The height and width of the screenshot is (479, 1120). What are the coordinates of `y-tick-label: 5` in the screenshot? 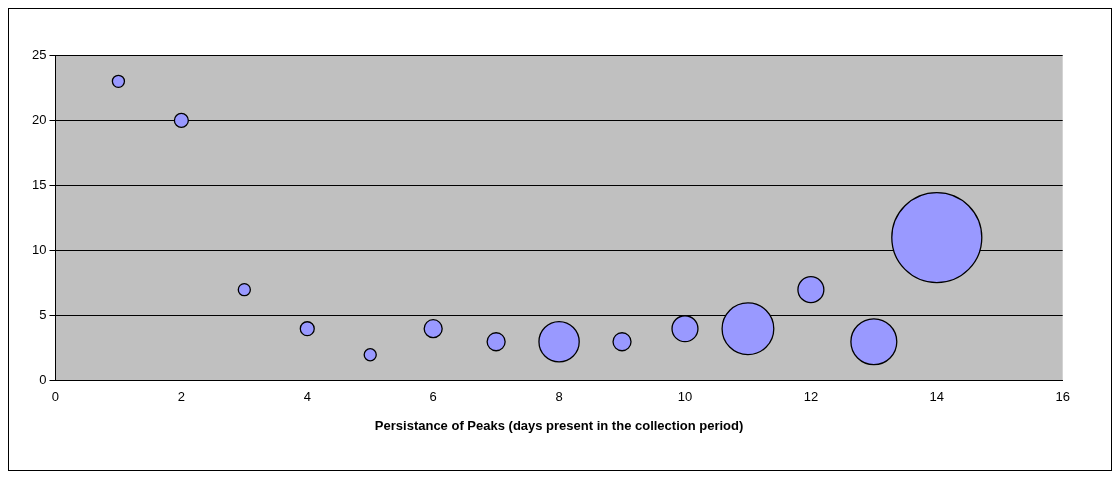 It's located at (43, 315).